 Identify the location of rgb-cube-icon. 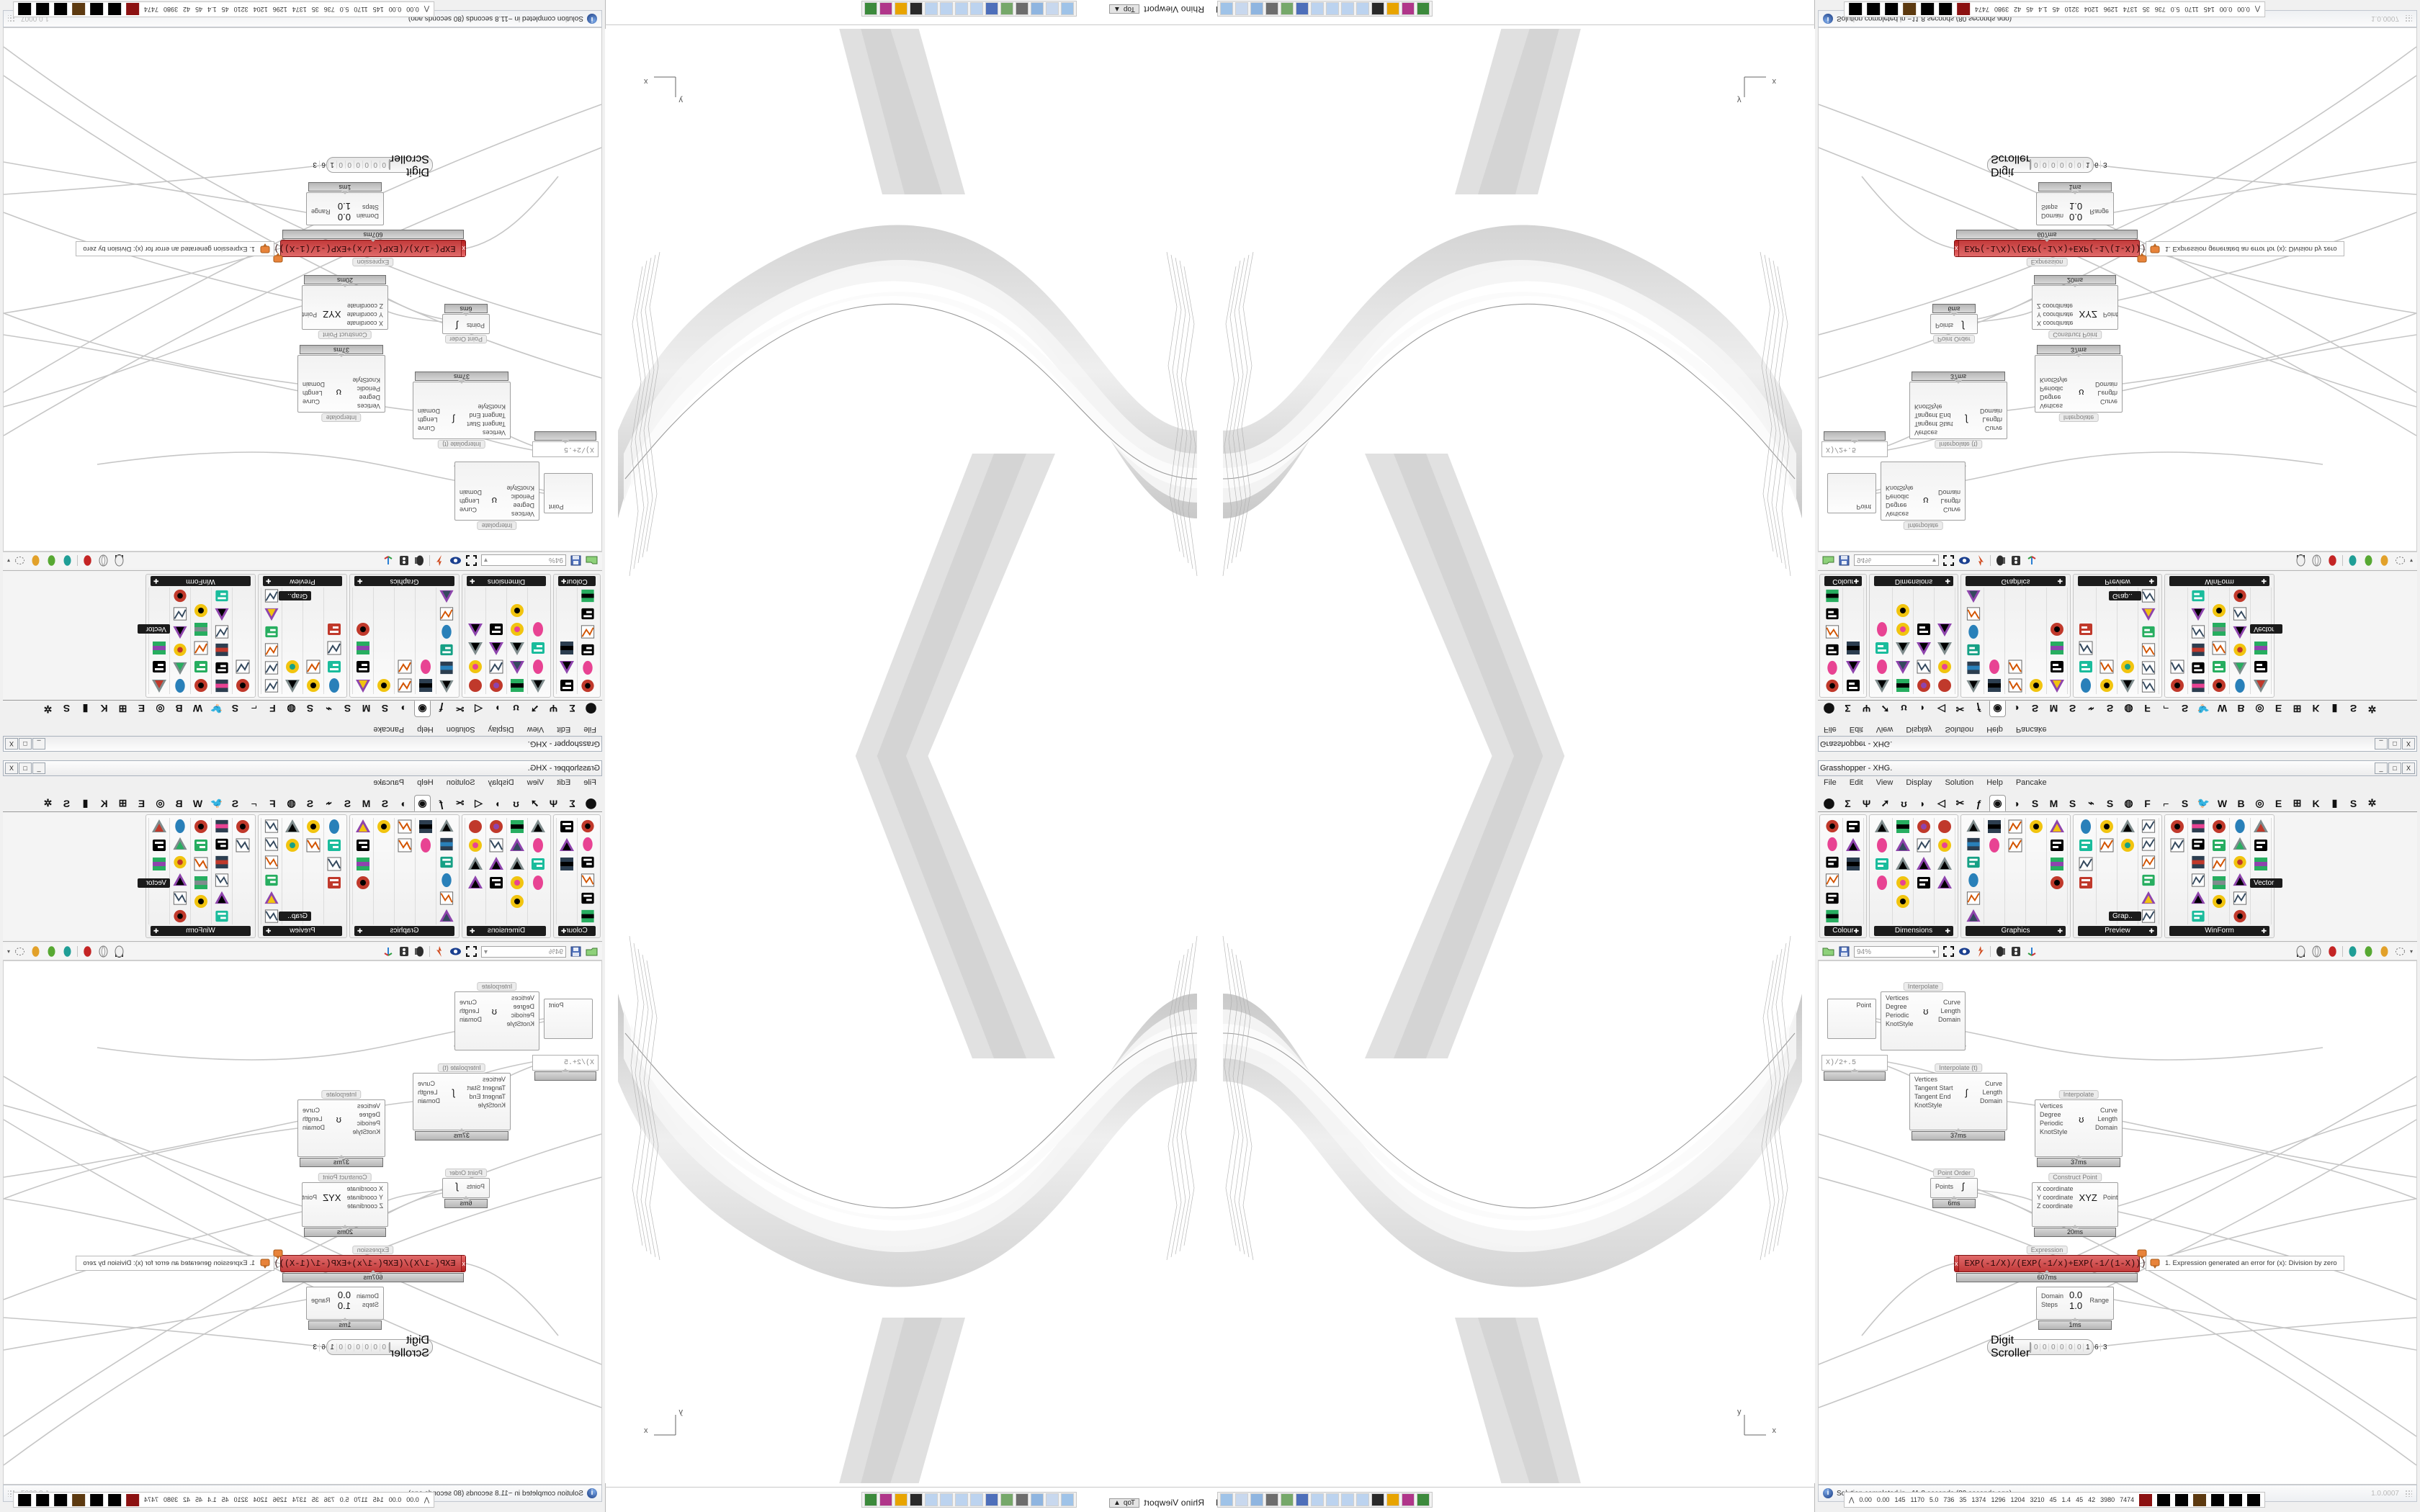
(1833, 862).